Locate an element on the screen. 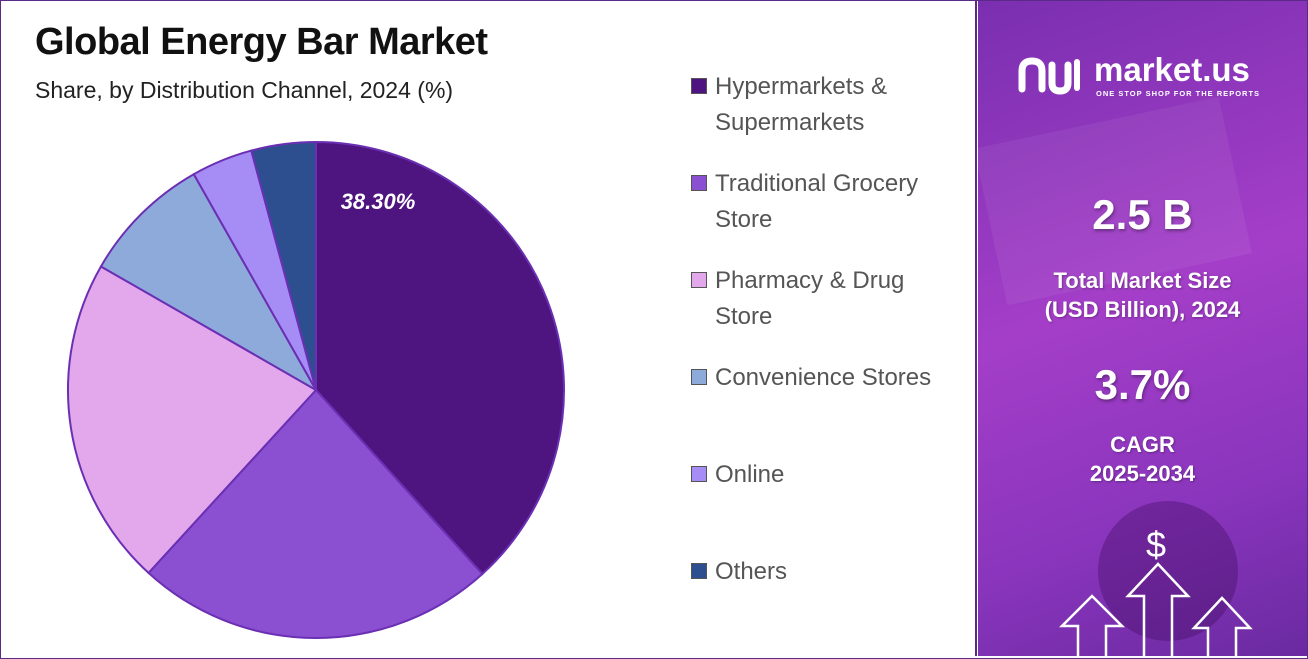 The image size is (1308, 659). brand-logo: market.us ONE STOP SHOP FOR THE REPORTS is located at coordinates (1153, 76).